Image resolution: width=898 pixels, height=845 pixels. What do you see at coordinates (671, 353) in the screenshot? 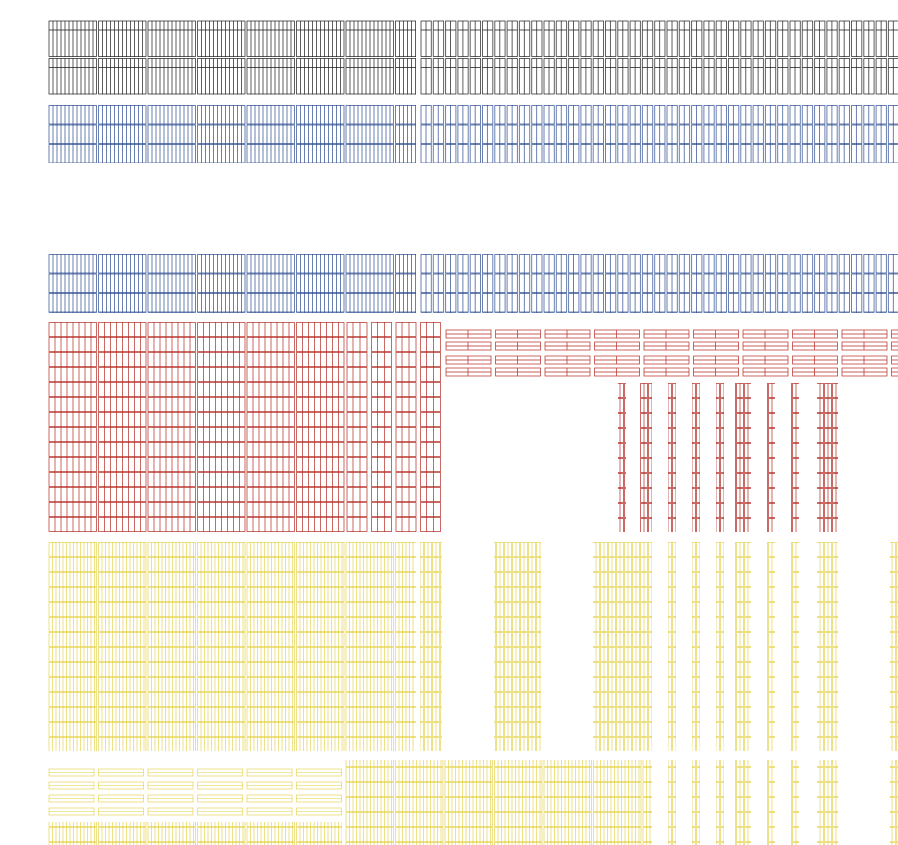
I see `red-bar-grid` at bounding box center [671, 353].